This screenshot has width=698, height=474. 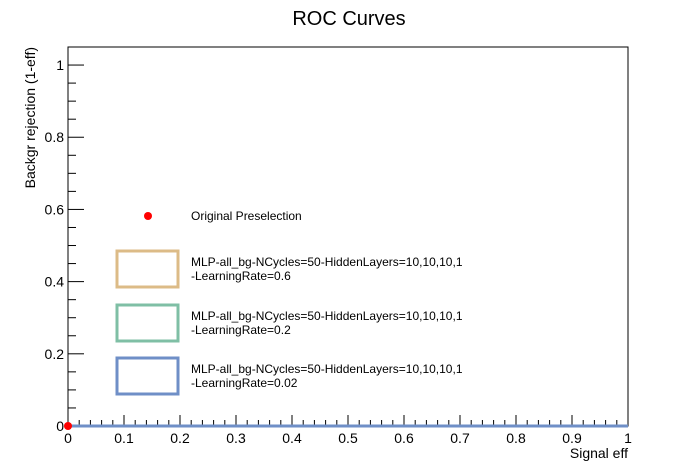 I want to click on data-point, so click(x=68, y=426).